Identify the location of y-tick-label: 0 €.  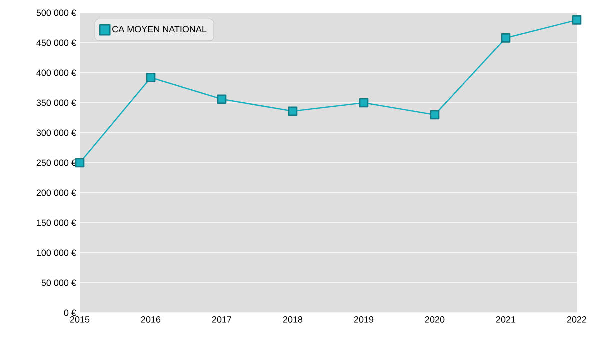
(70, 313).